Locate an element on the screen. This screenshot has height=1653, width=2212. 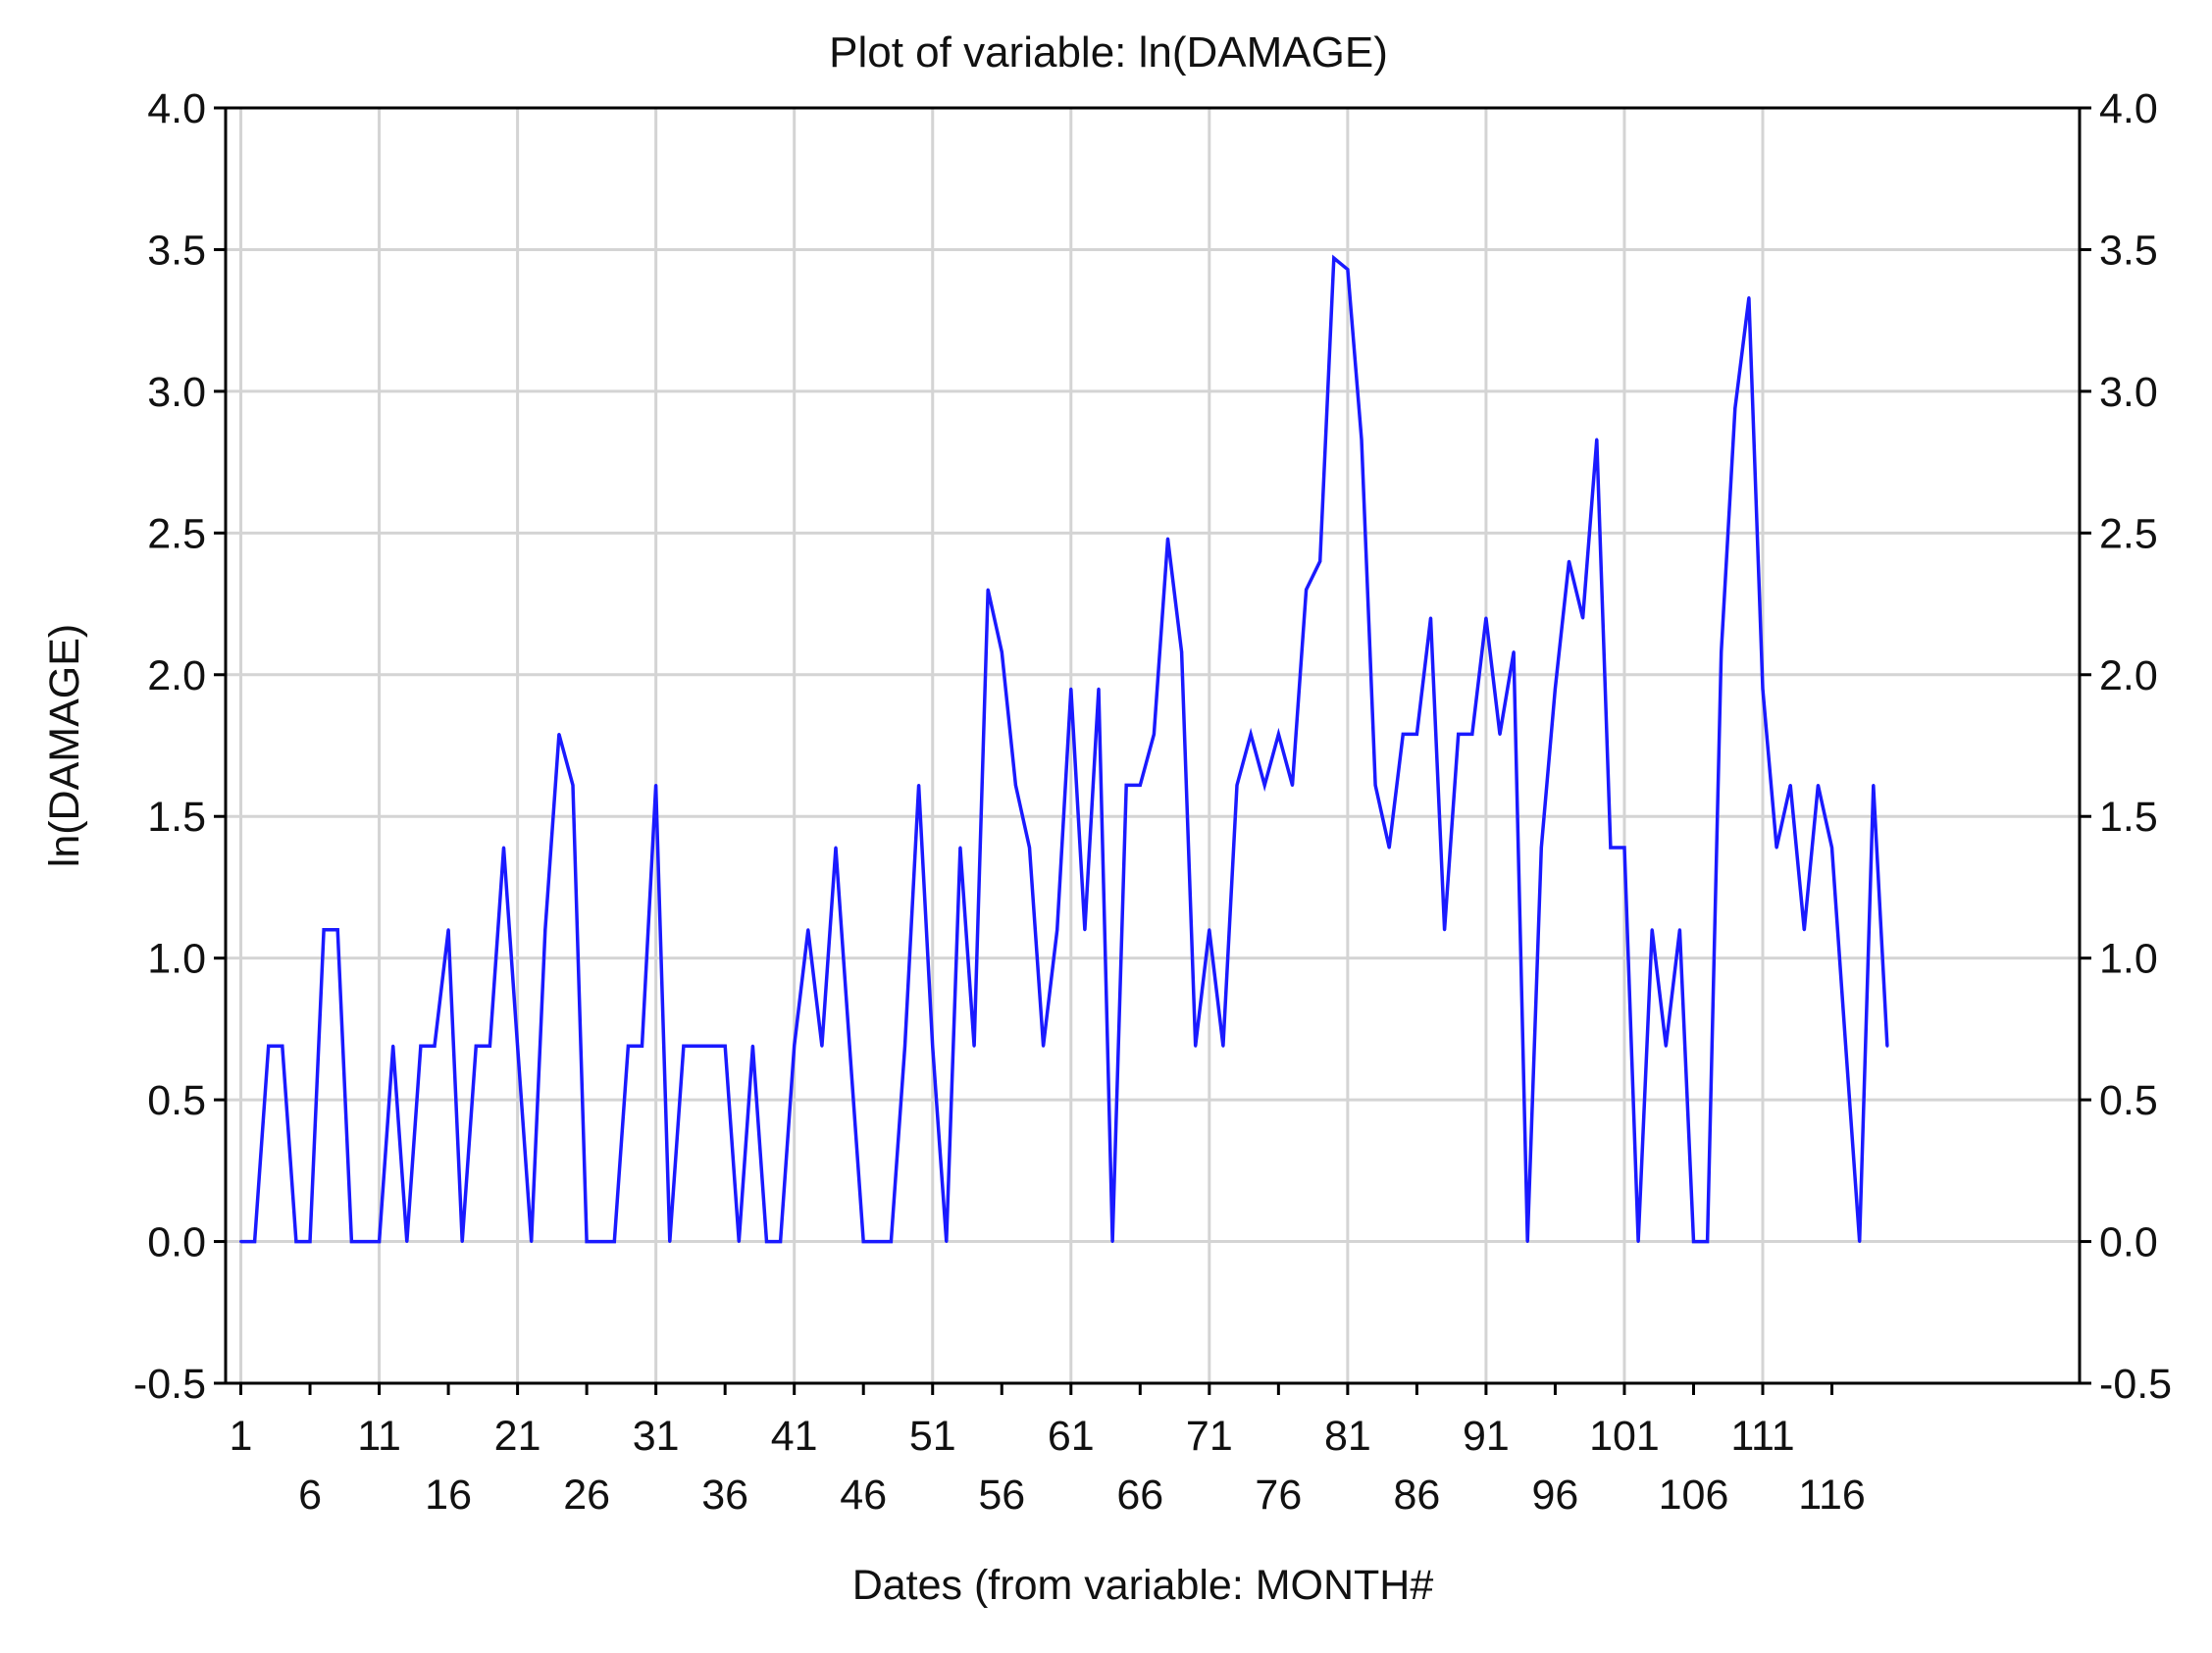
x-tick-label: 56 is located at coordinates (1001, 1495).